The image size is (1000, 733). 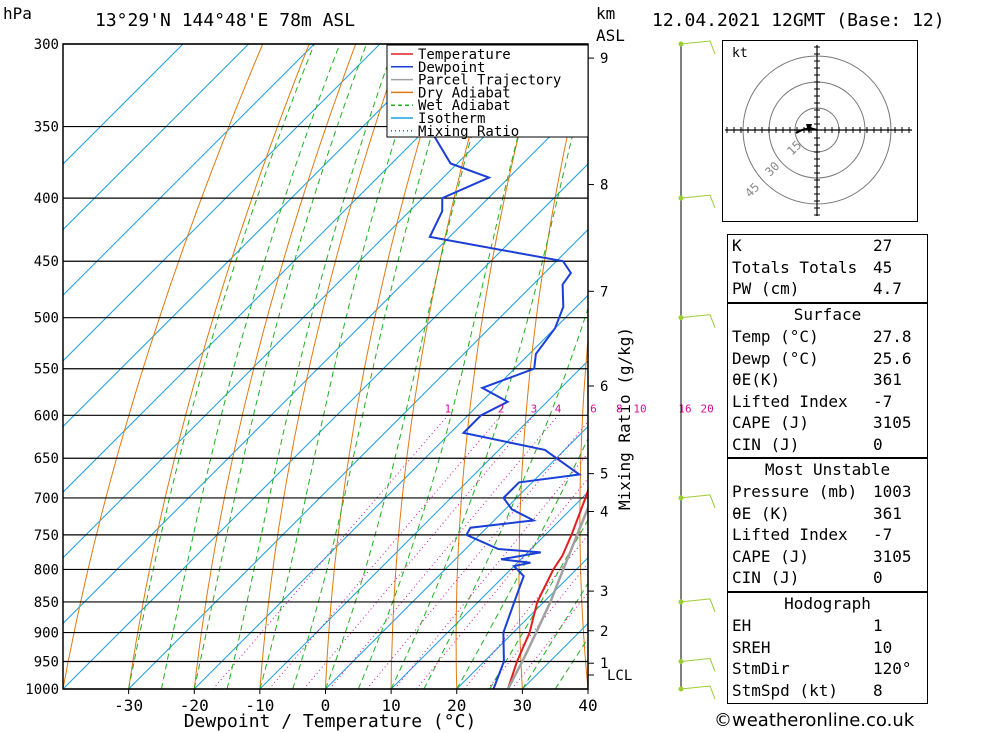 I want to click on surface-label: θE(K), so click(x=756, y=379).